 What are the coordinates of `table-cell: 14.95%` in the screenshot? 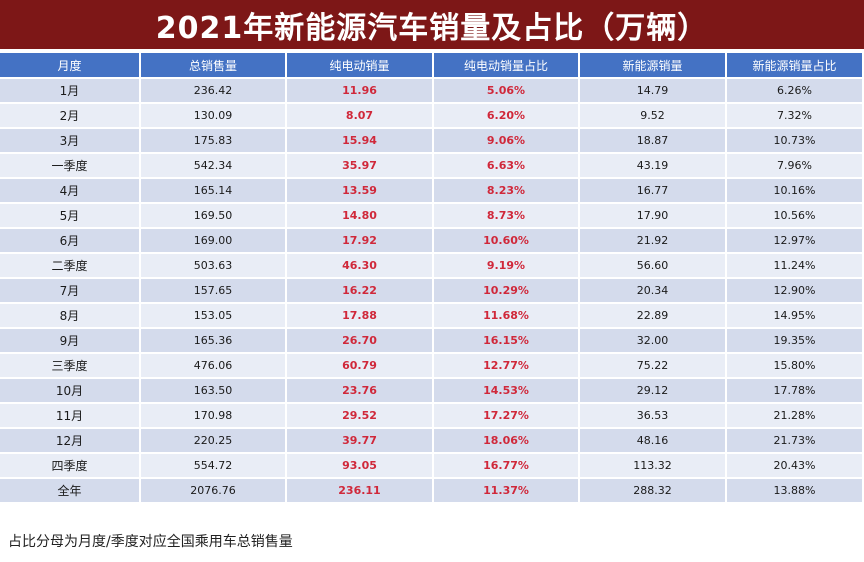 It's located at (795, 316).